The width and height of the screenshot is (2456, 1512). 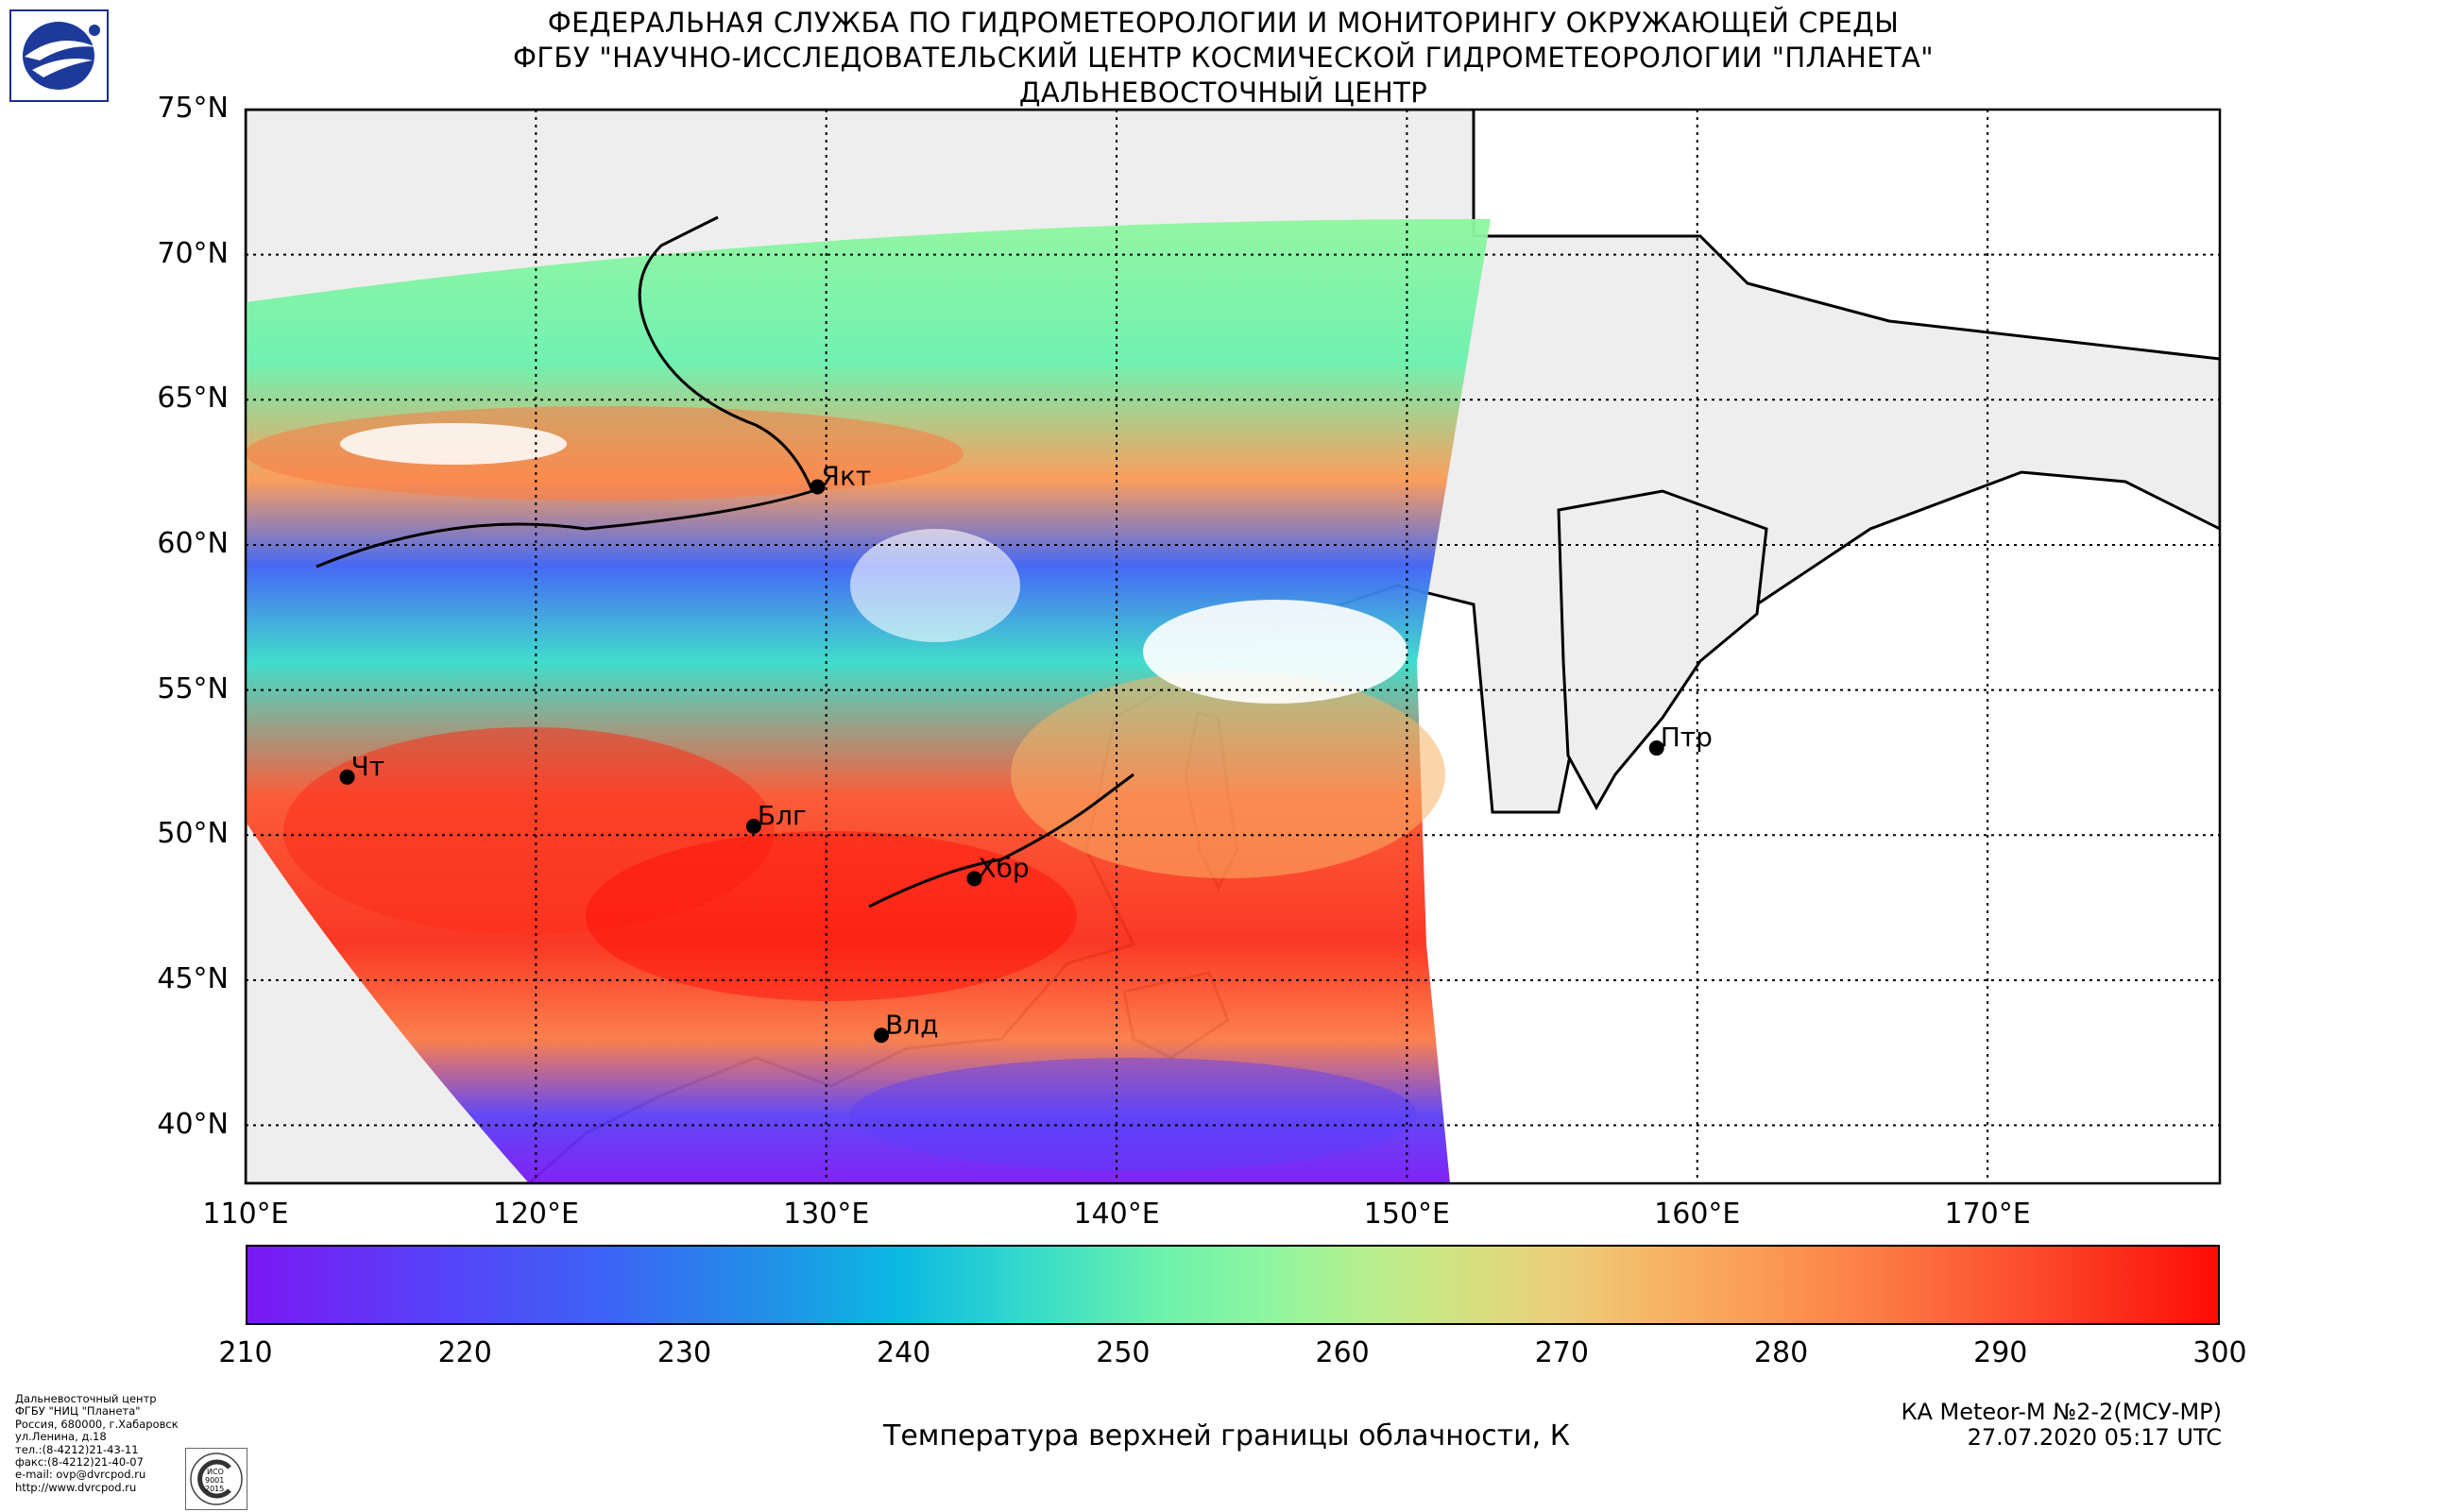 I want to click on address-line: Дальневосточный центр, so click(x=86, y=1398).